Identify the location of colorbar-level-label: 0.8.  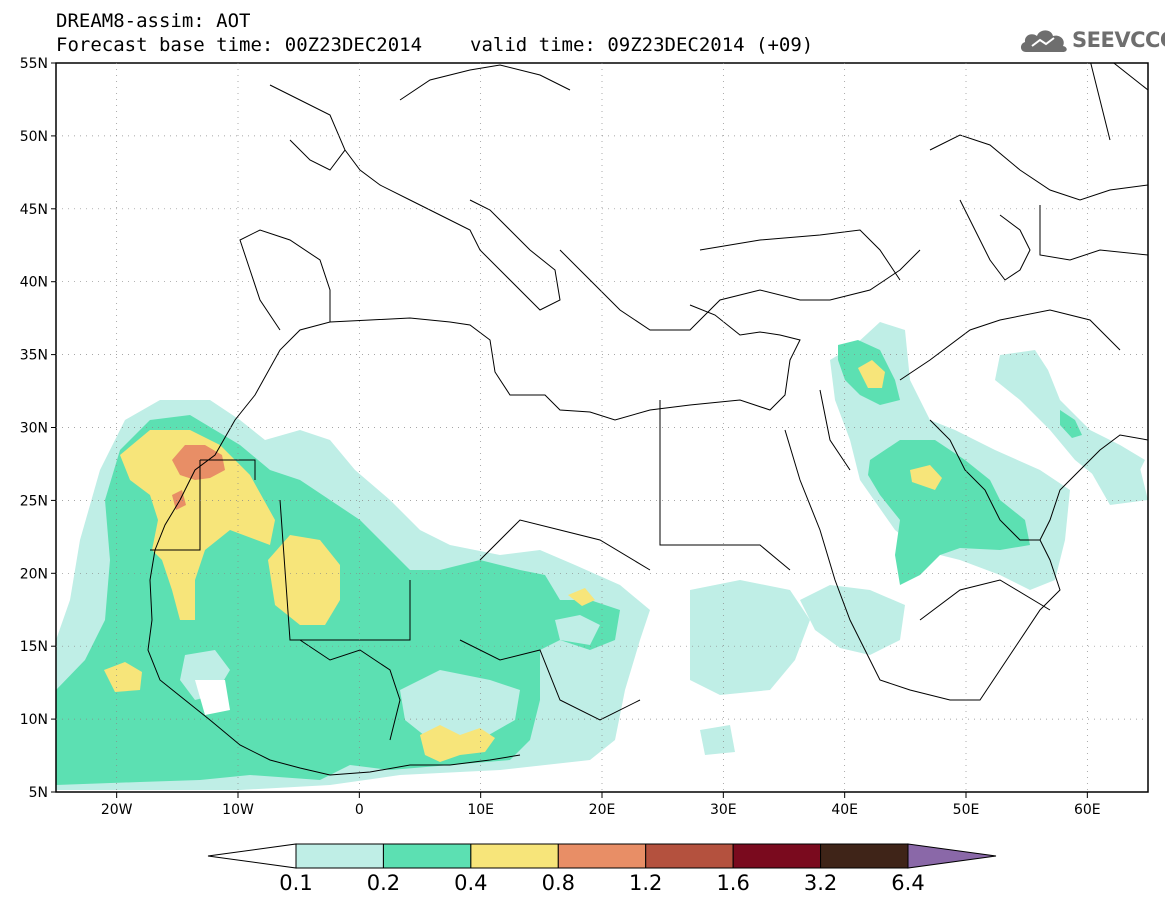
(558, 883).